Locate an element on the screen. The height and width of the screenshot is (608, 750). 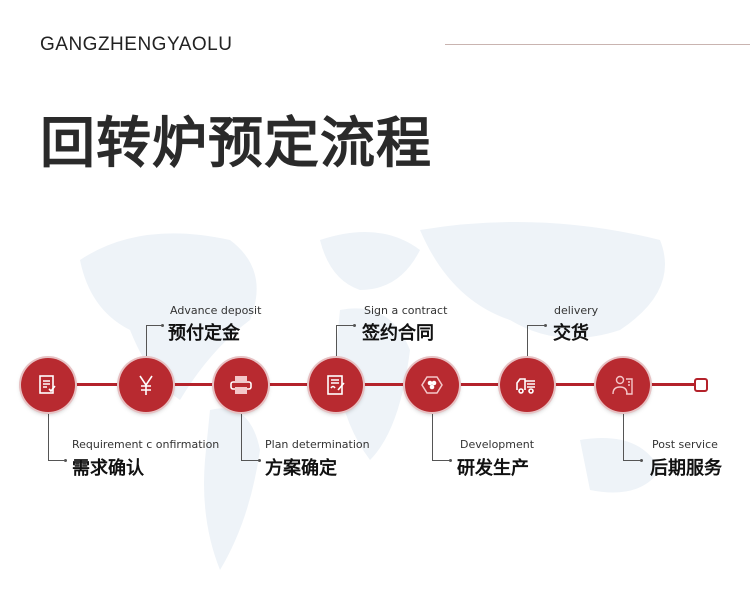
printer-icon is located at coordinates (241, 385).